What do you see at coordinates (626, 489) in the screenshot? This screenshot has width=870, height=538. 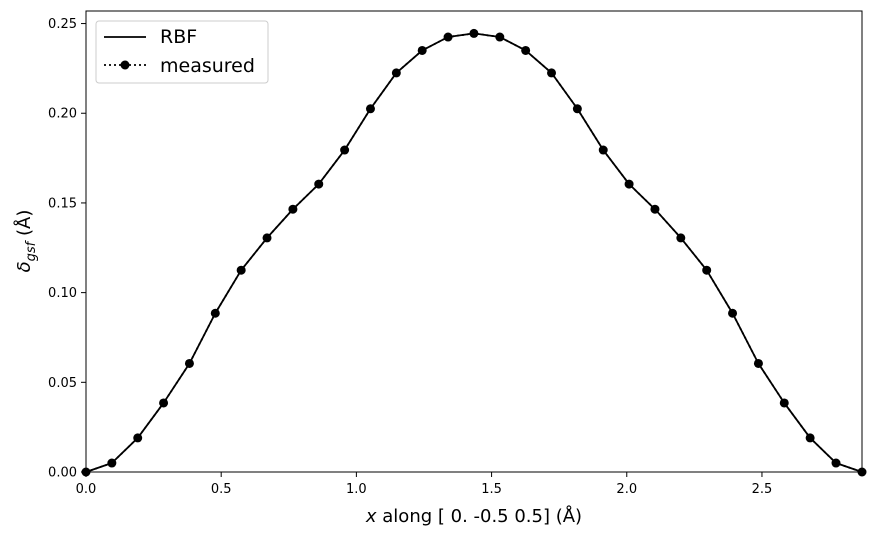 I see `x-tick-label: 2.0` at bounding box center [626, 489].